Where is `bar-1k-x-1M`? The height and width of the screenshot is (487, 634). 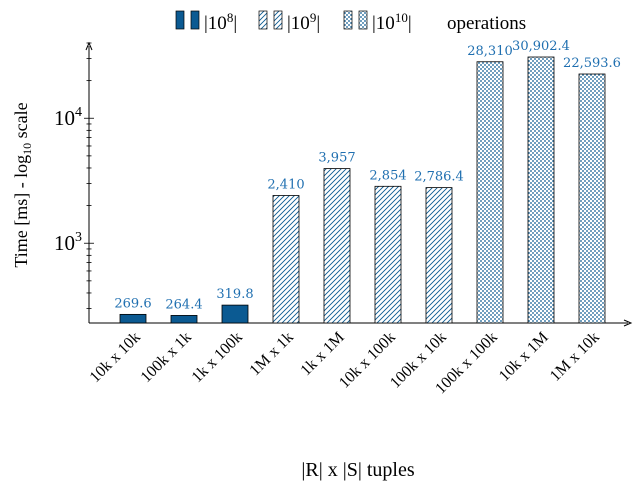 bar-1k-x-1M is located at coordinates (337, 246).